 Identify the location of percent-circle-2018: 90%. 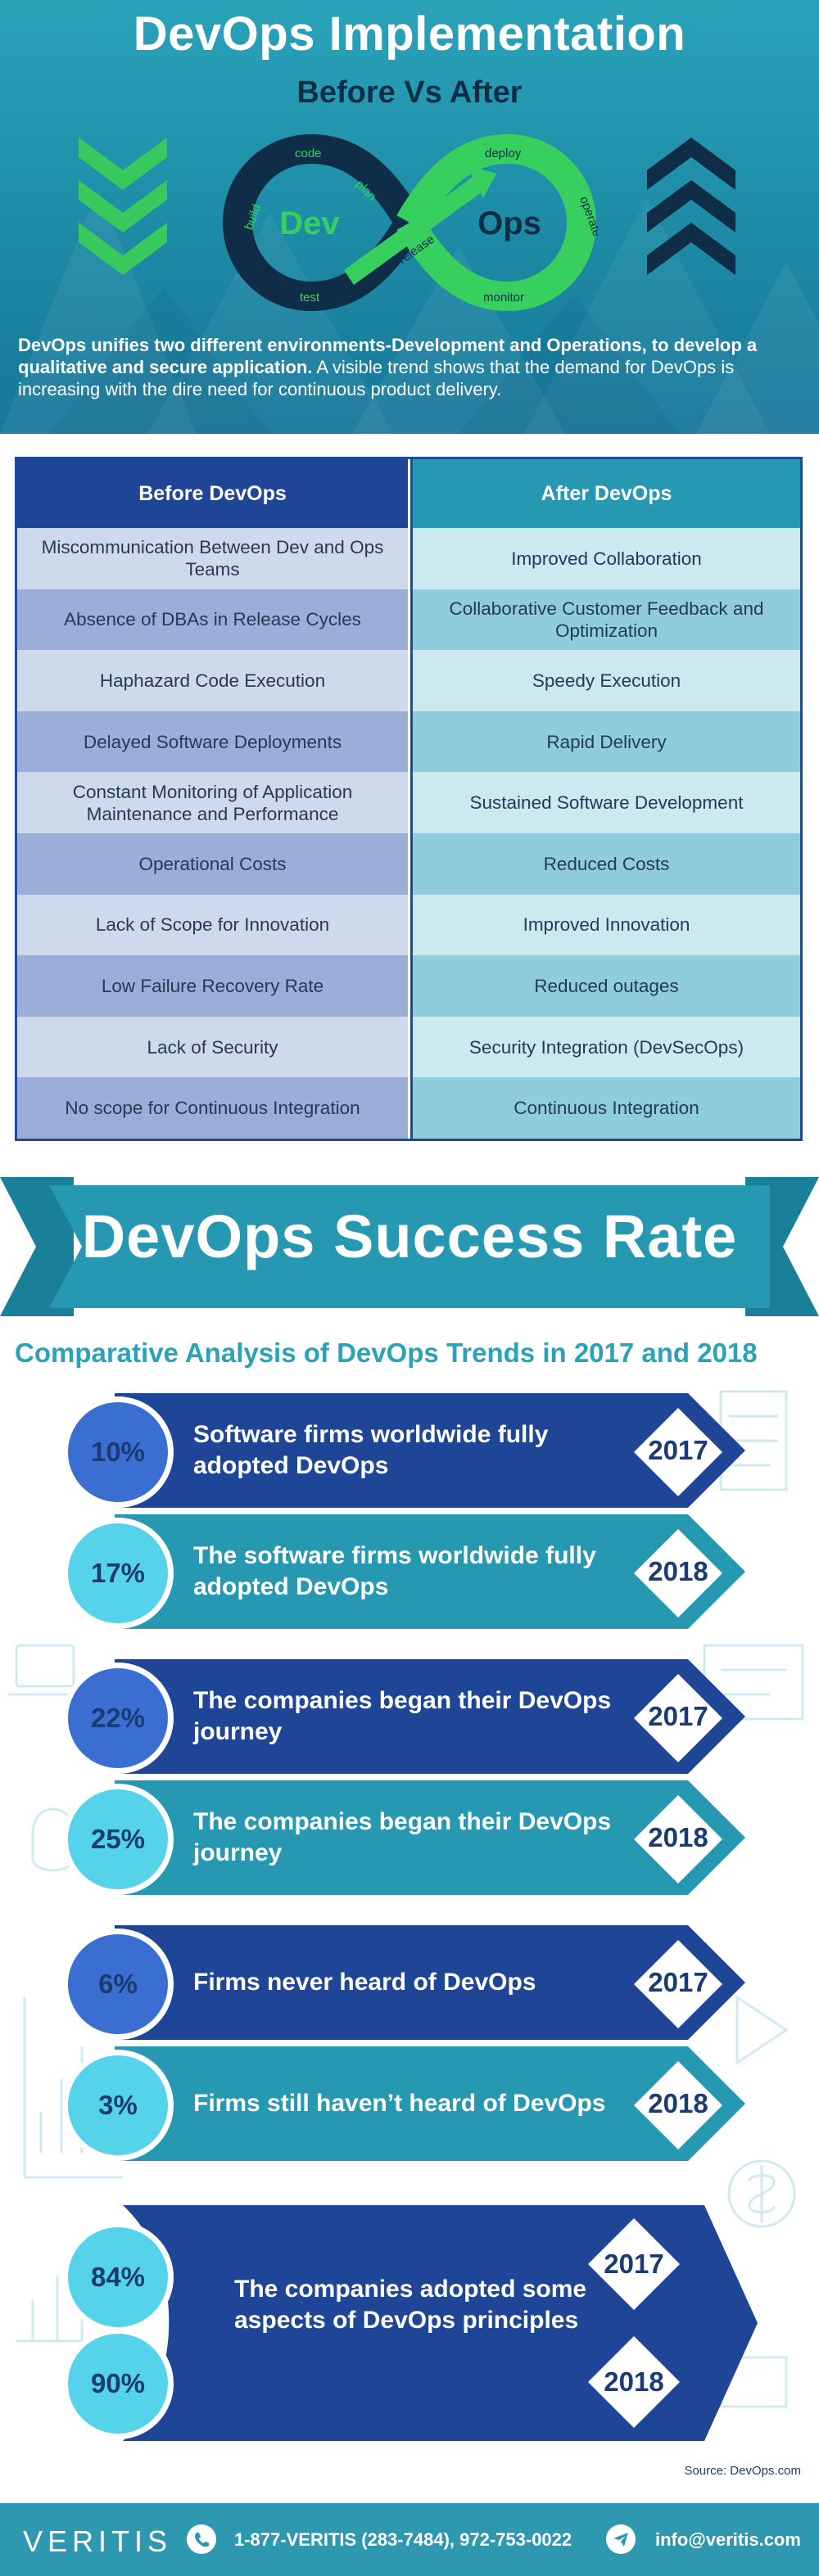
(118, 2383).